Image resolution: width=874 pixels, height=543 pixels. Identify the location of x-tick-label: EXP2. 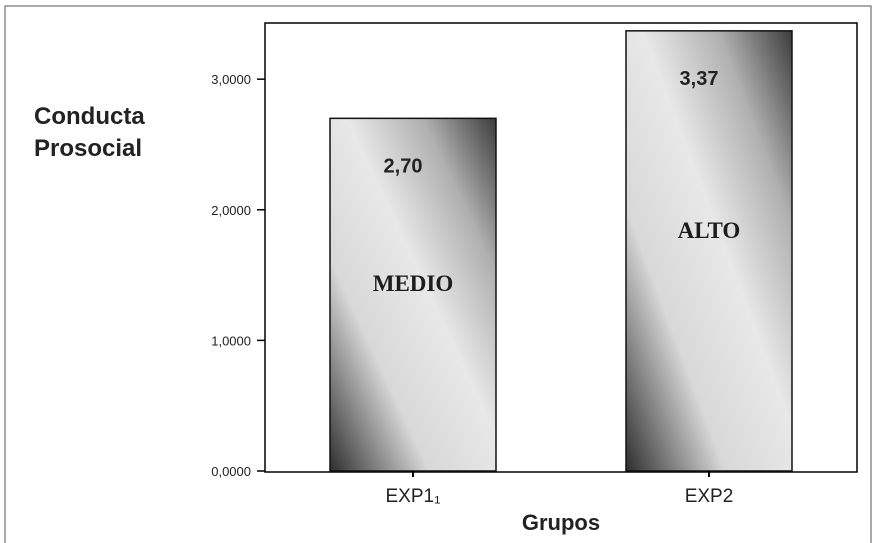
(709, 496).